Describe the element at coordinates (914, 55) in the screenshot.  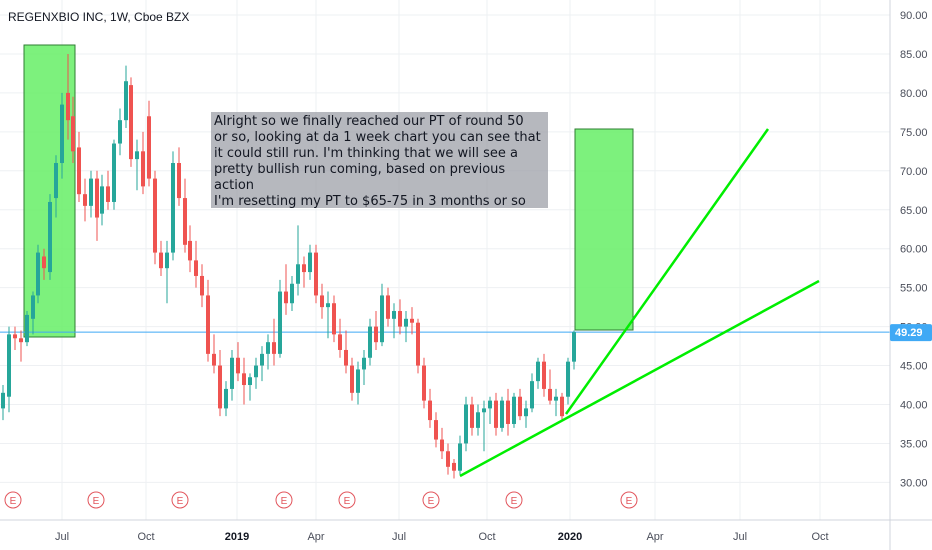
I see `price-tick-label: 85.00` at that location.